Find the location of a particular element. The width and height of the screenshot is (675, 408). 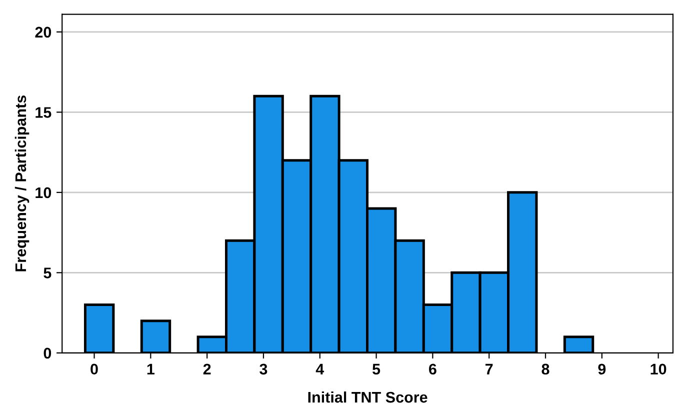

x-tick-label: 3 is located at coordinates (264, 369).